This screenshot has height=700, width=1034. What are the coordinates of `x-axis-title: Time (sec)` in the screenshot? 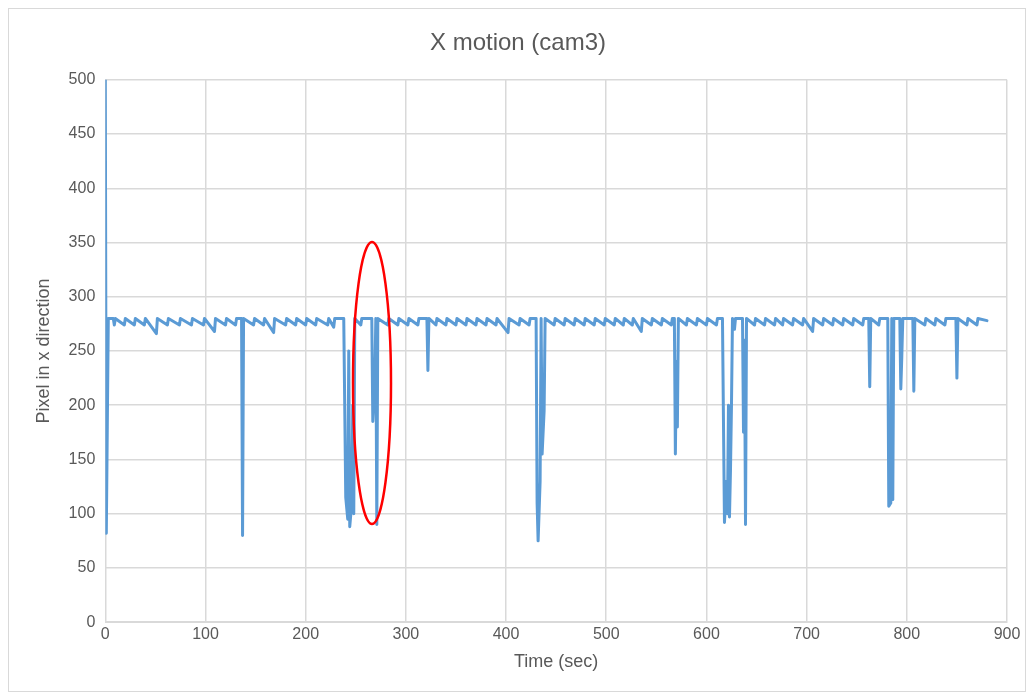 It's located at (556, 661).